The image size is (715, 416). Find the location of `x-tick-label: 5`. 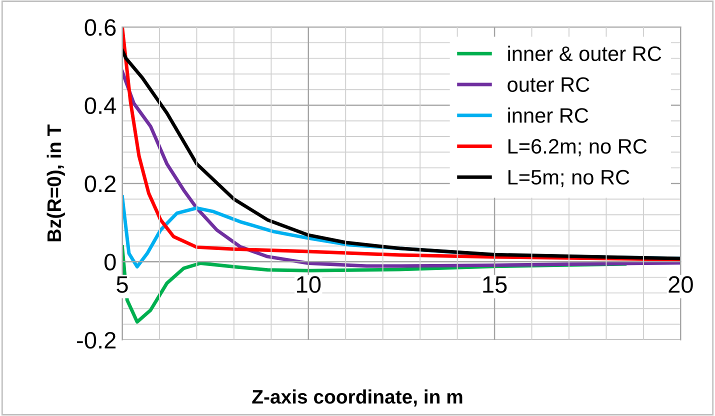

x-tick-label: 5 is located at coordinates (122, 284).